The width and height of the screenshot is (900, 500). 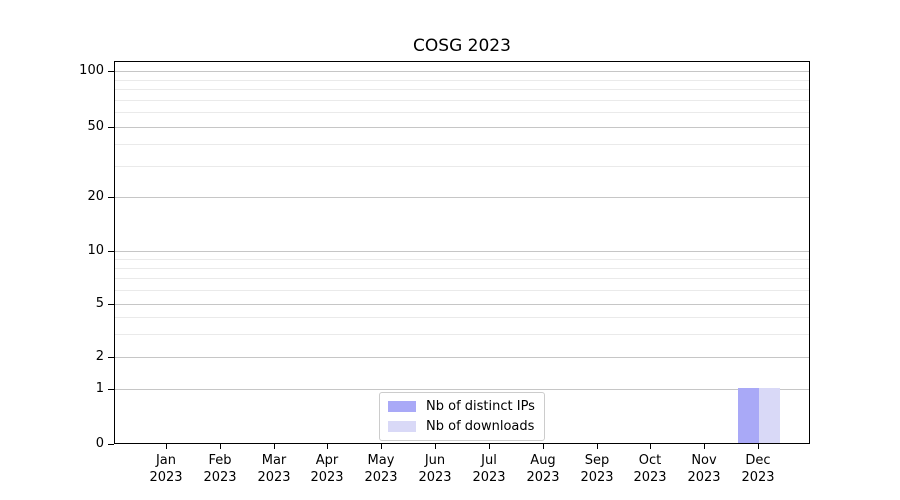 What do you see at coordinates (597, 469) in the screenshot?
I see `x-tick-label: Sep 2023` at bounding box center [597, 469].